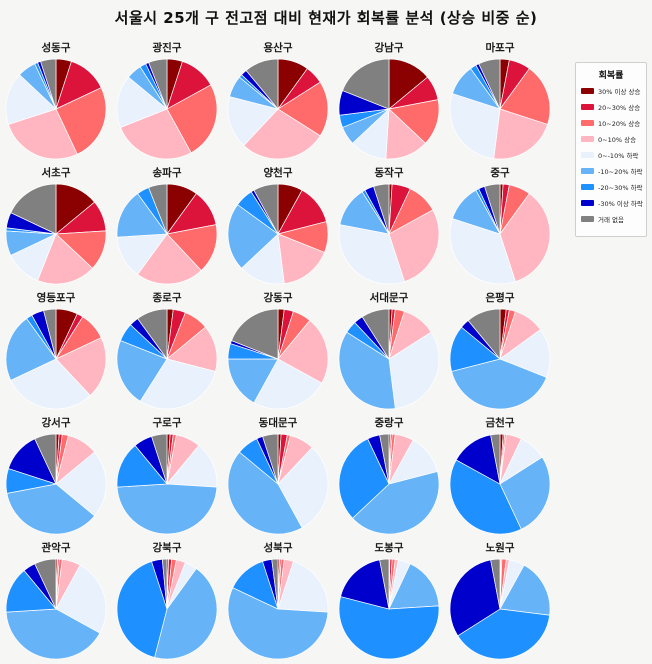  I want to click on pie-cell-중랑구: 중랑구, so click(389, 475).